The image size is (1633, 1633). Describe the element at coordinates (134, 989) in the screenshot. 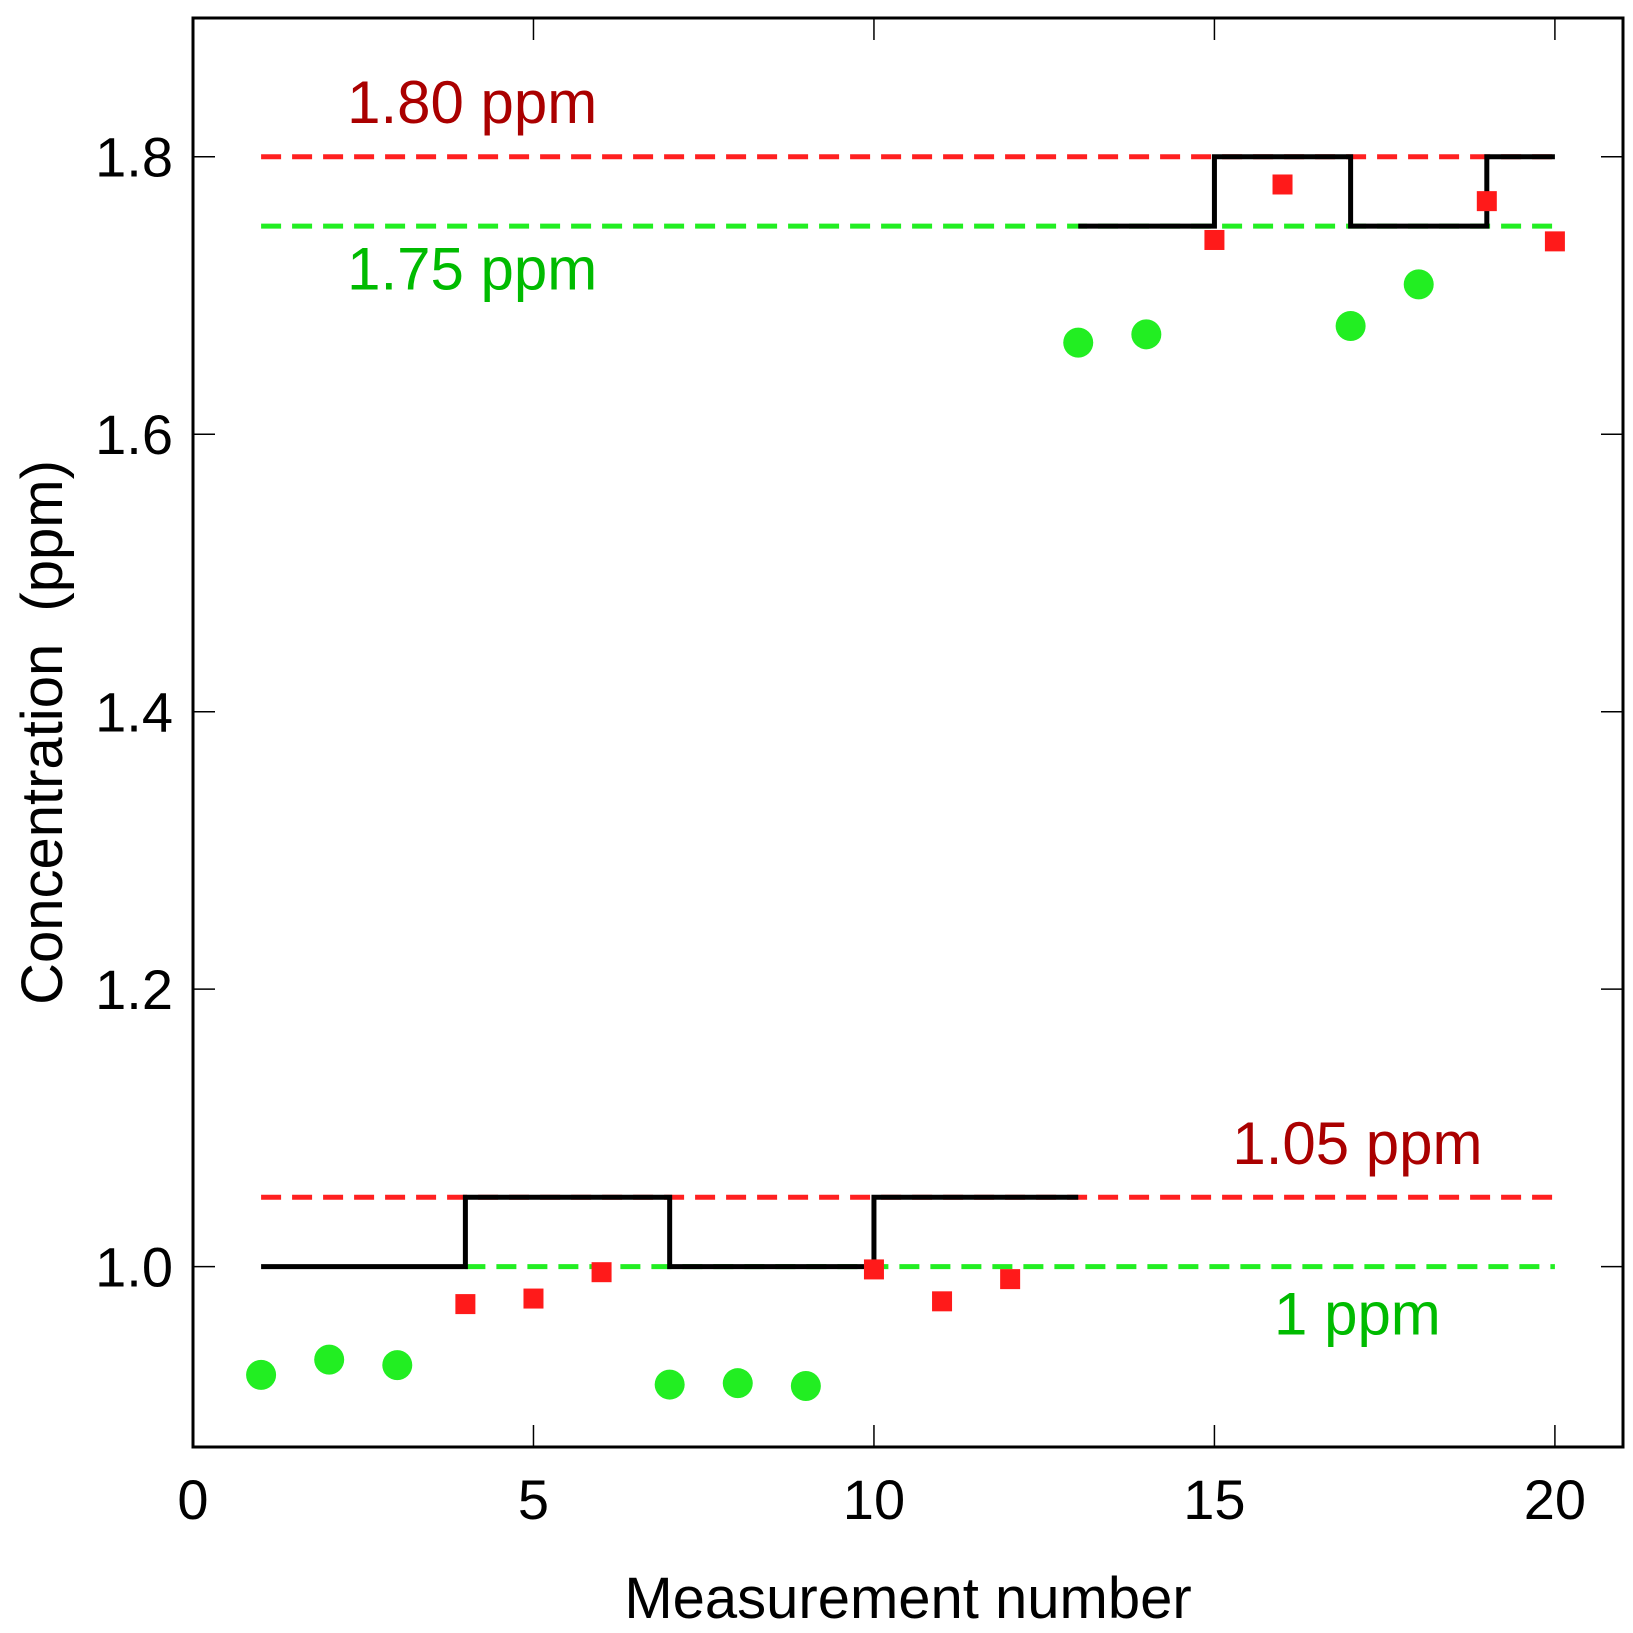

I see `y-tick-label: 1.2` at that location.